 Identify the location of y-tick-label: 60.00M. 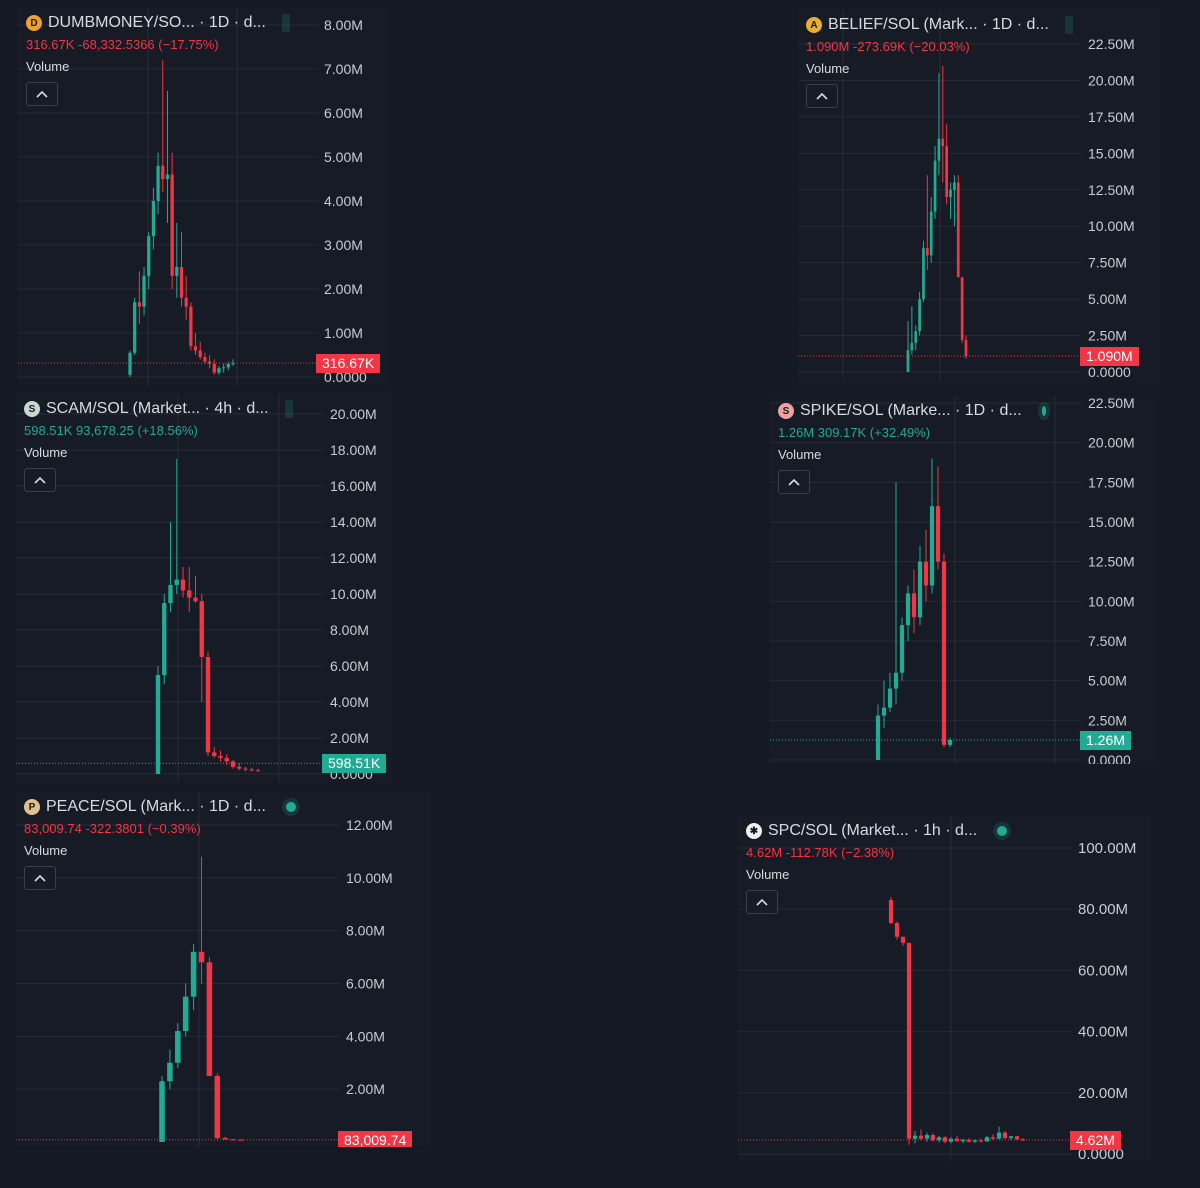
(1103, 970).